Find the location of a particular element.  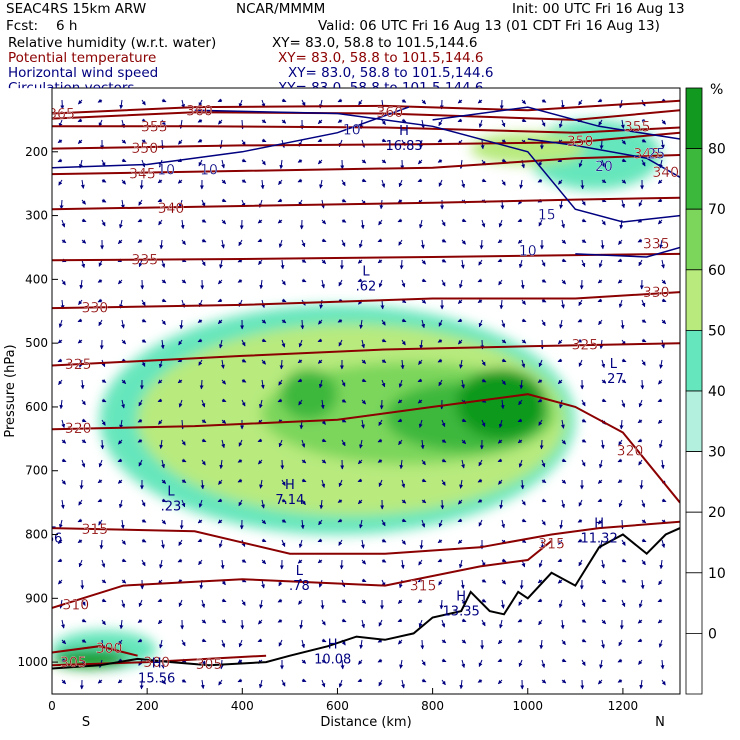

contour-label-9: 340 is located at coordinates (171, 209).